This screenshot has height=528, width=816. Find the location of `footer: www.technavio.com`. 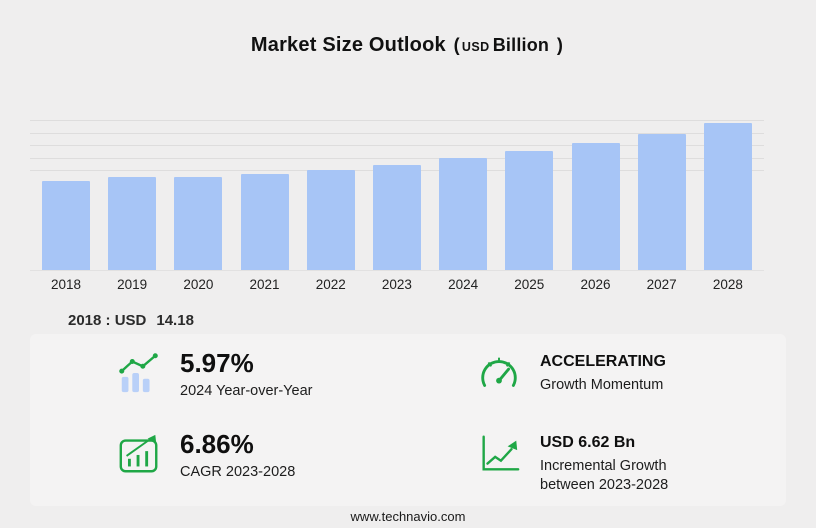

footer: www.technavio.com is located at coordinates (408, 516).